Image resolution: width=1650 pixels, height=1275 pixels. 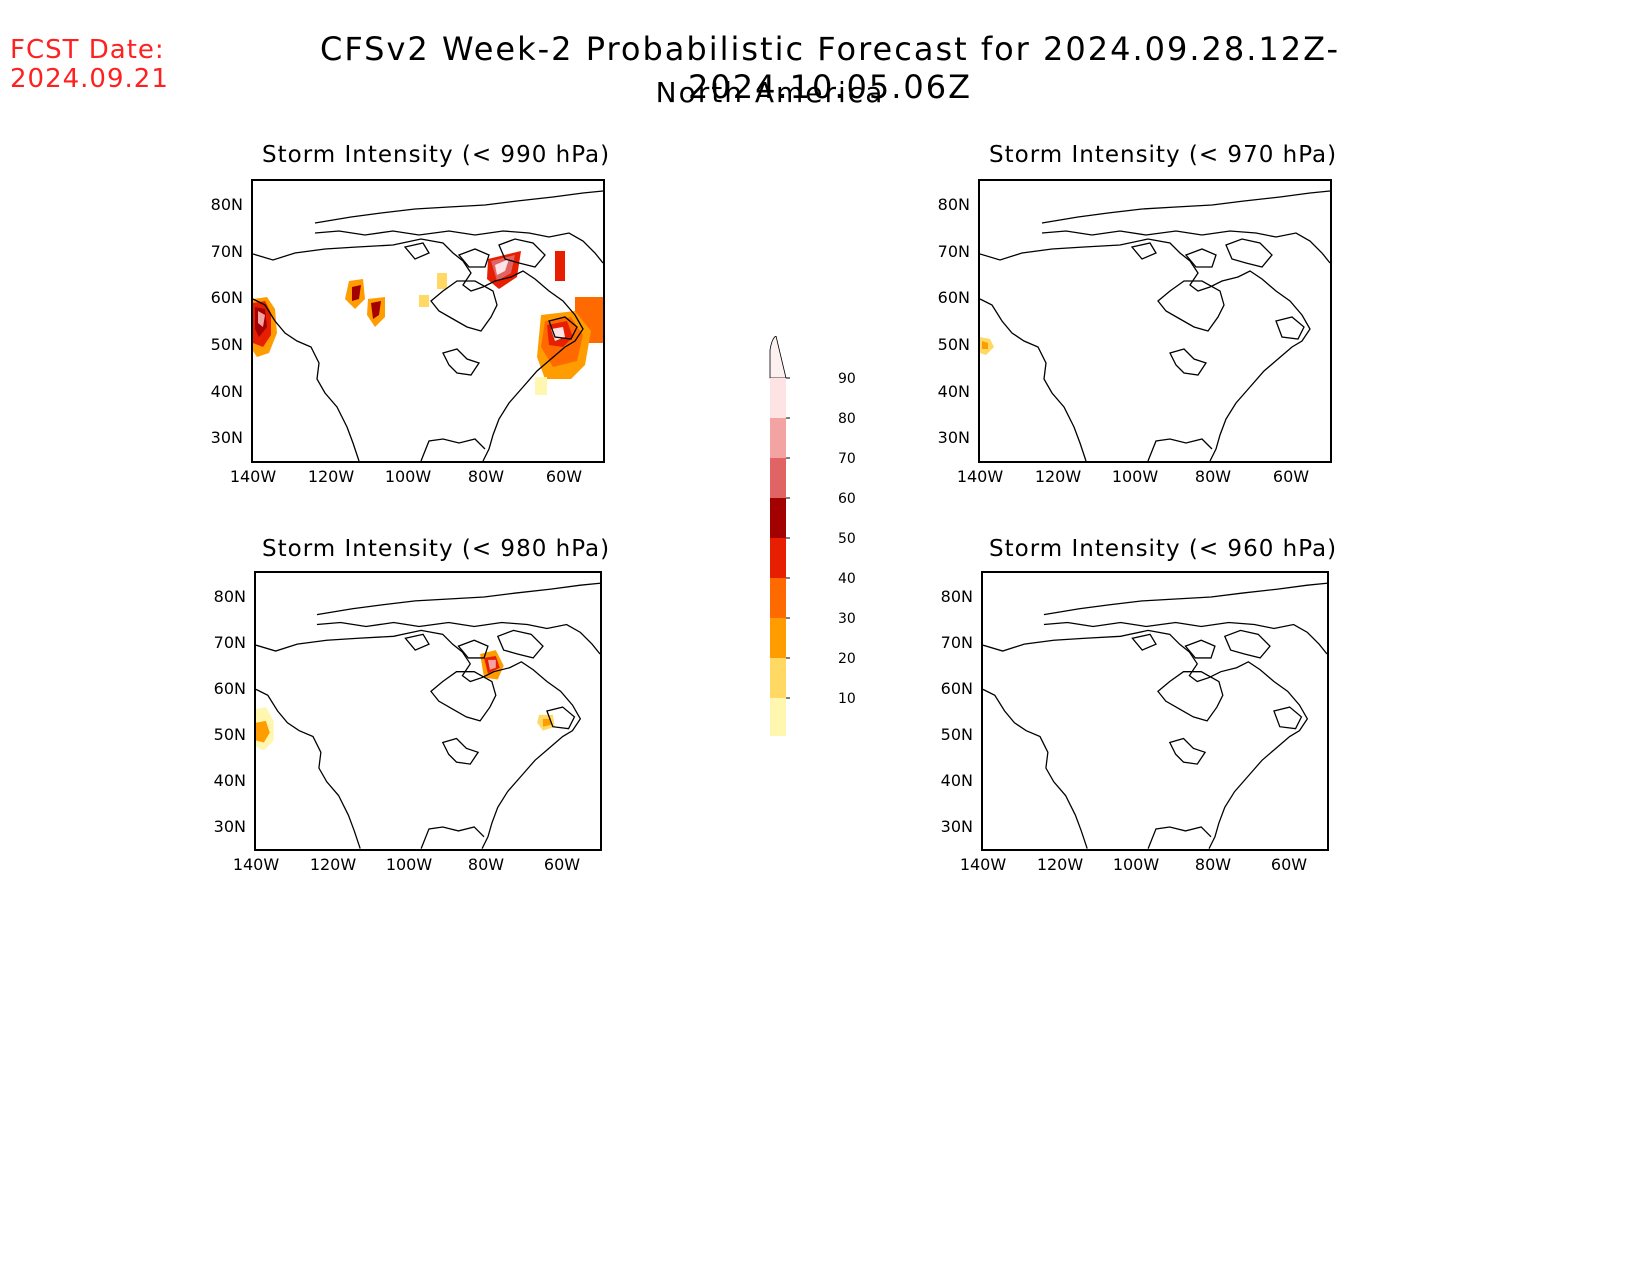 I want to click on colorbar-top-triangle, so click(x=778, y=357).